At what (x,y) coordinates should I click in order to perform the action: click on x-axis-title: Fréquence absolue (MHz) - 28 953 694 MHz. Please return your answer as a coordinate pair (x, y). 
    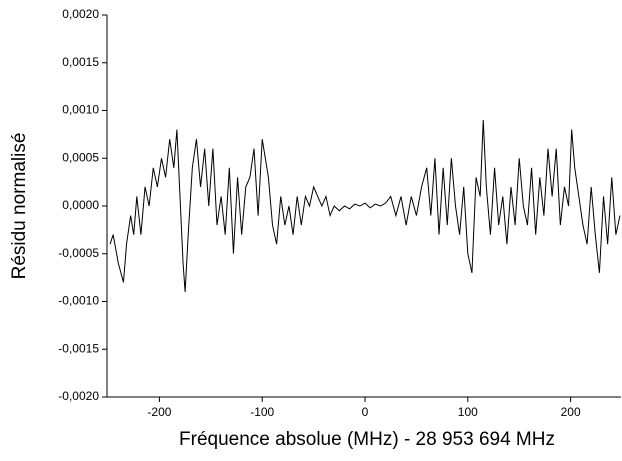
    Looking at the image, I should click on (367, 439).